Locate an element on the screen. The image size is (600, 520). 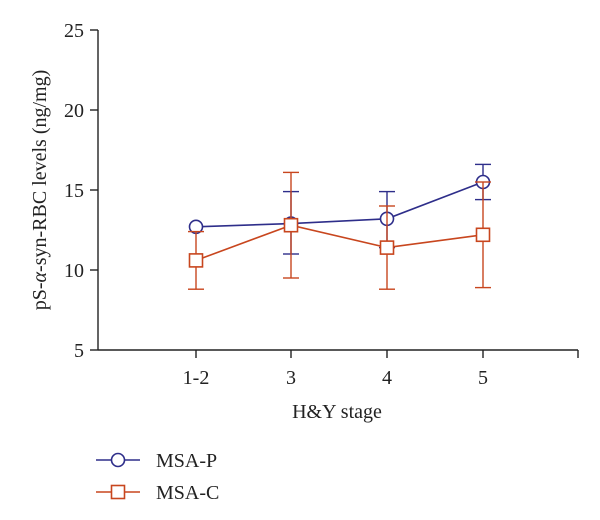
y-axis-label-prefix: pS- is located at coordinates (40, 296).